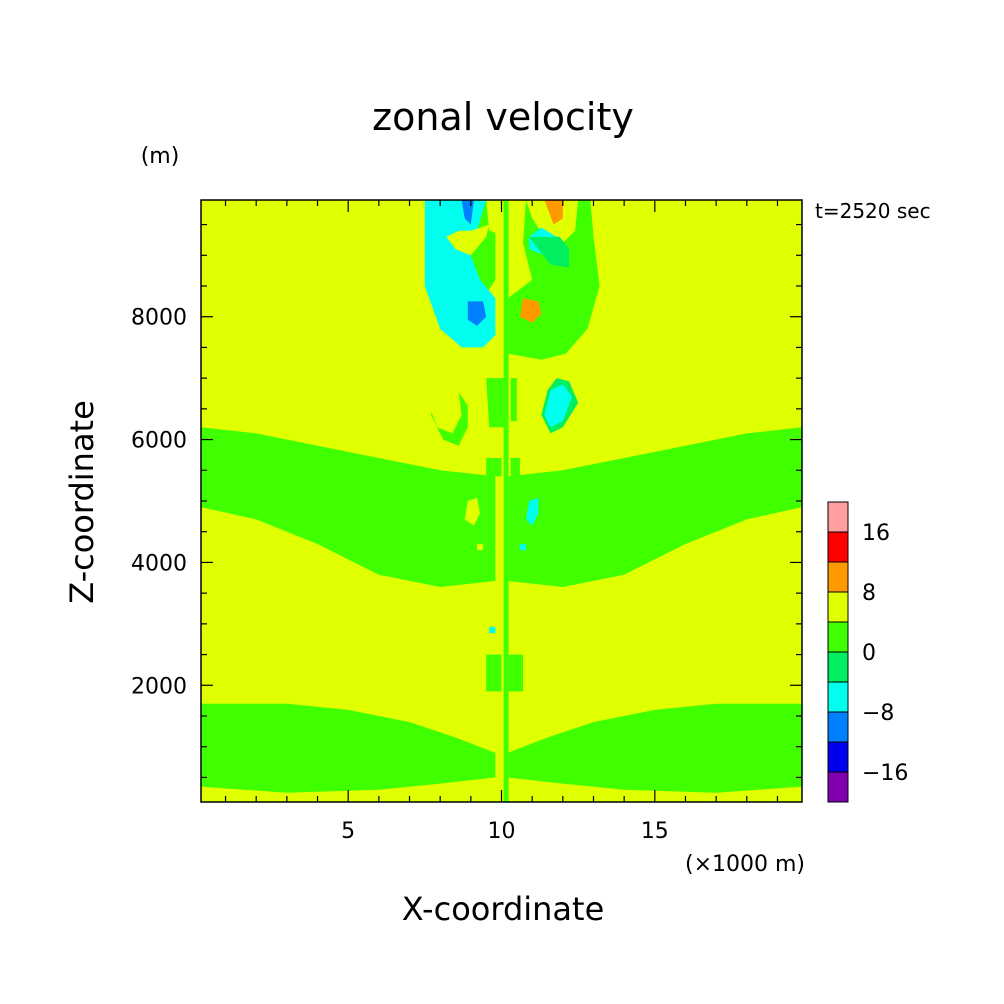  Describe the element at coordinates (873, 211) in the screenshot. I see `time-label: t=2520 sec` at that location.